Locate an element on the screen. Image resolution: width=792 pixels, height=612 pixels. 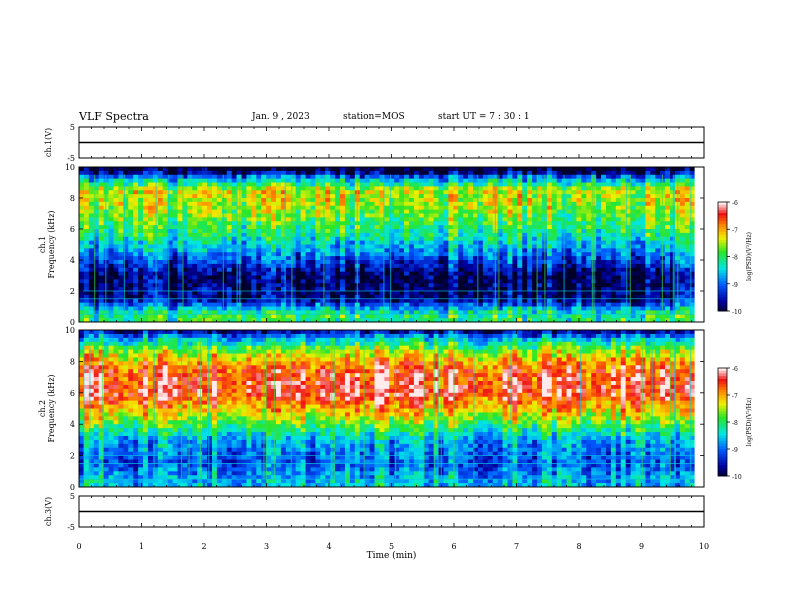
xtick-label: 6 is located at coordinates (453, 546).